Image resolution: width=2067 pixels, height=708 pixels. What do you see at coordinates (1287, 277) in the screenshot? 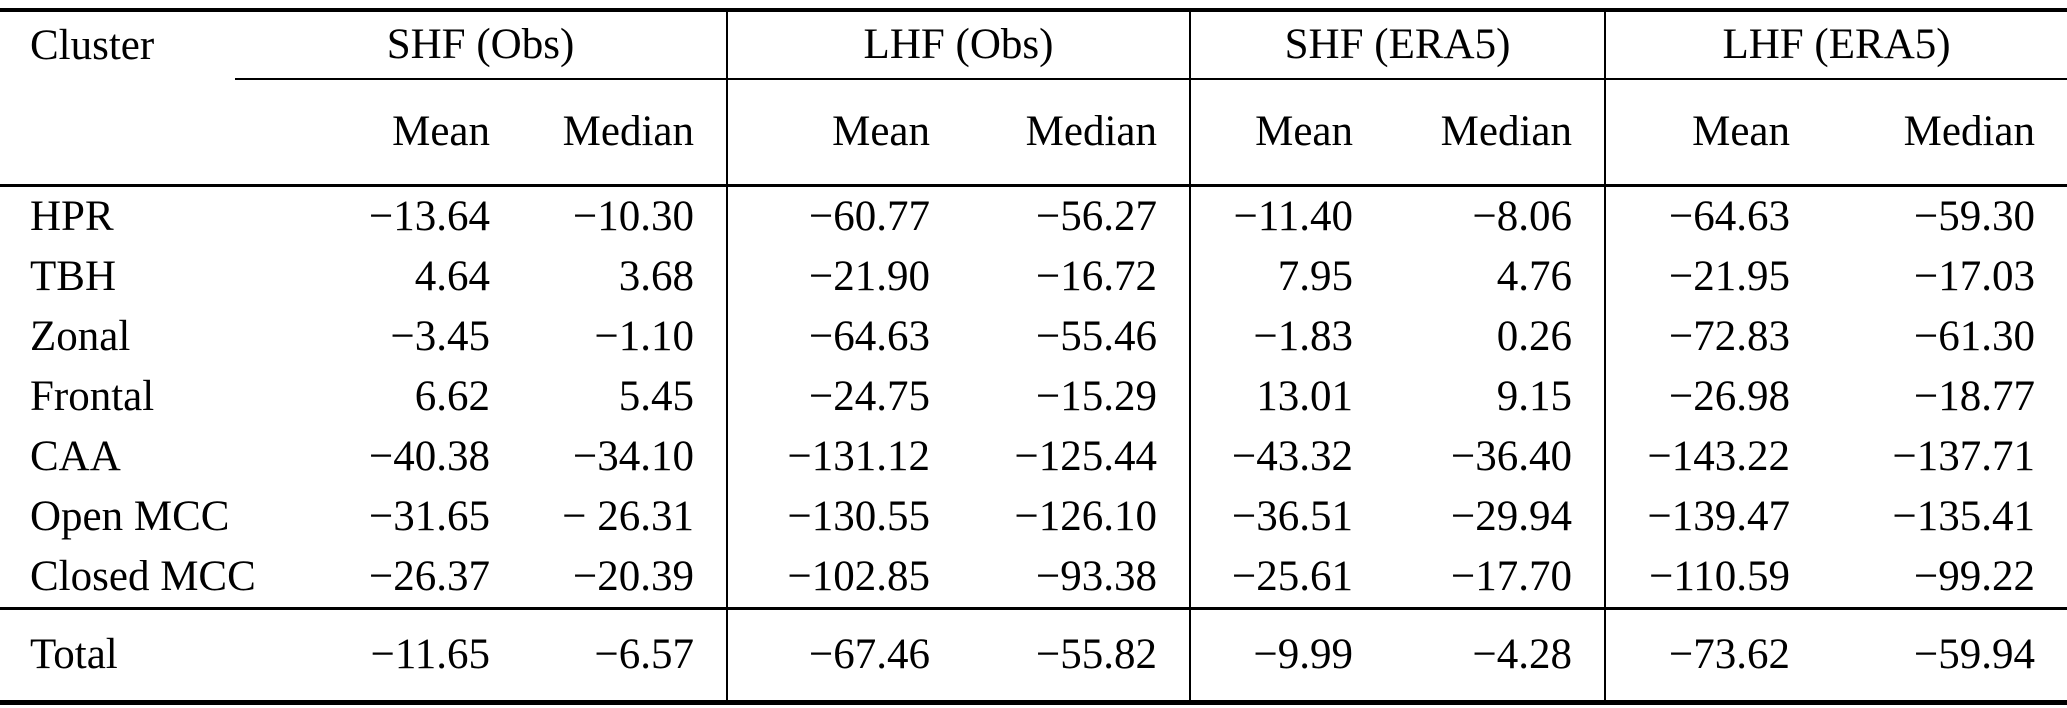
I see `value-cell: 7.95` at bounding box center [1287, 277].